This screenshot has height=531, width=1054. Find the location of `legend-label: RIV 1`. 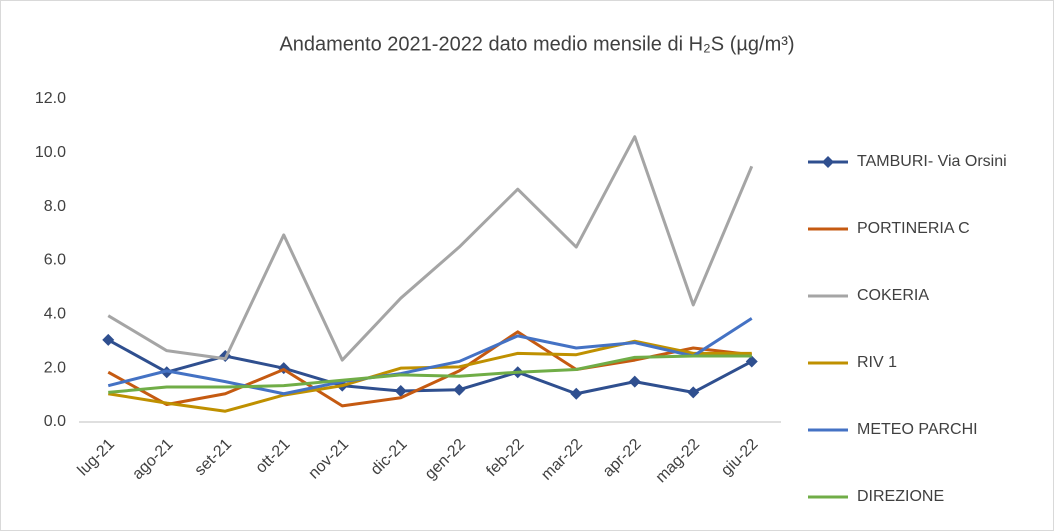

legend-label: RIV 1 is located at coordinates (877, 362).